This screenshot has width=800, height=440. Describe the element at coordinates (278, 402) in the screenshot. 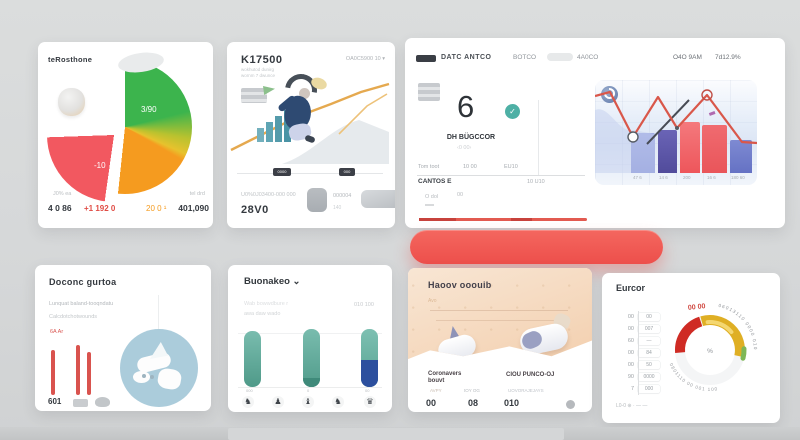

I see `footer-icon-2: ♟` at that location.